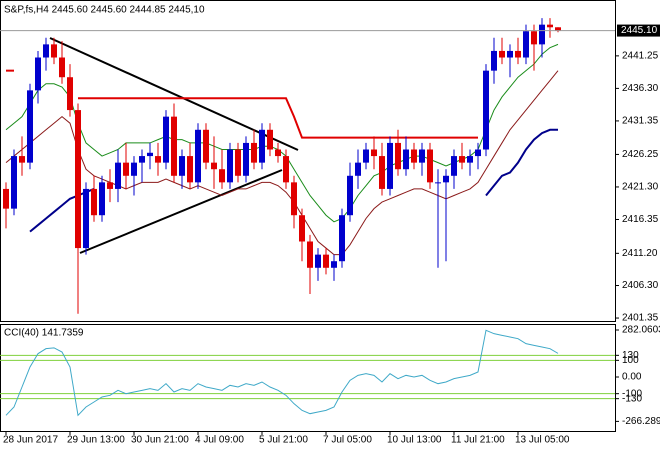 The image size is (660, 450). I want to click on y-tick-label: 100, so click(630, 360).